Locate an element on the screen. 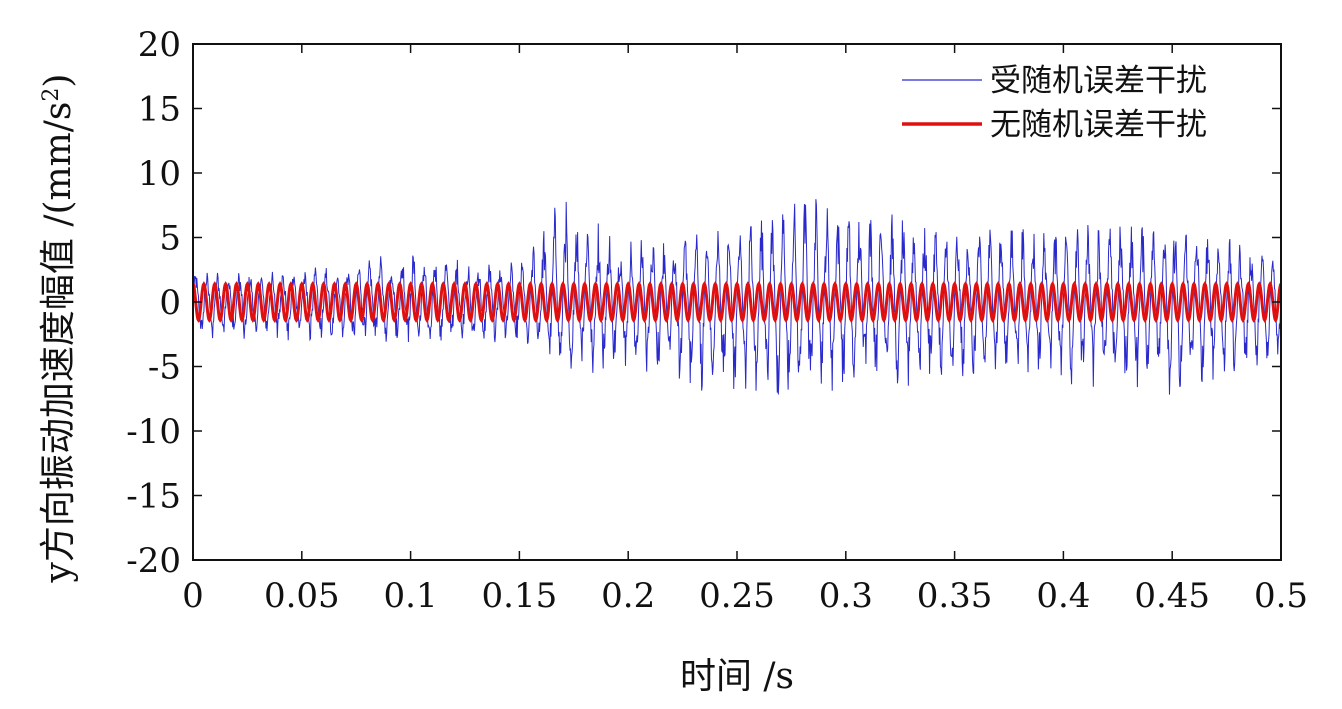 This screenshot has width=1342, height=709. x-tick-label: 0.3 is located at coordinates (846, 596).